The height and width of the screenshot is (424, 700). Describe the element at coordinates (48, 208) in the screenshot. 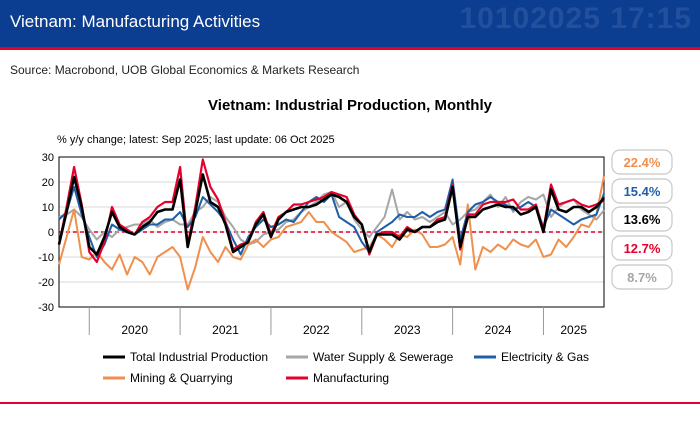

I see `y-tick-label: 10` at that location.